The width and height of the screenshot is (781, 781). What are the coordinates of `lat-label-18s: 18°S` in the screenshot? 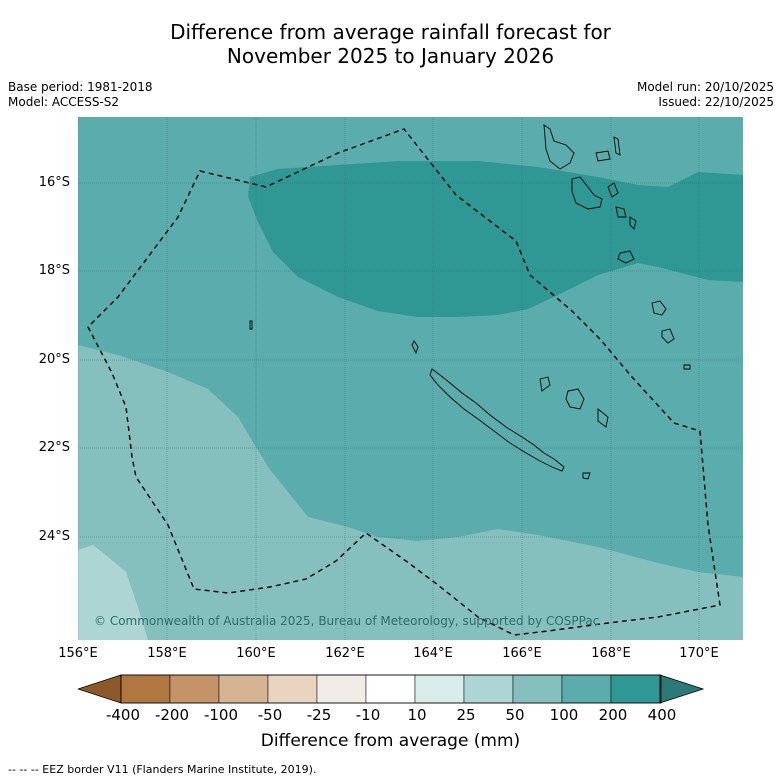 It's located at (54, 270).